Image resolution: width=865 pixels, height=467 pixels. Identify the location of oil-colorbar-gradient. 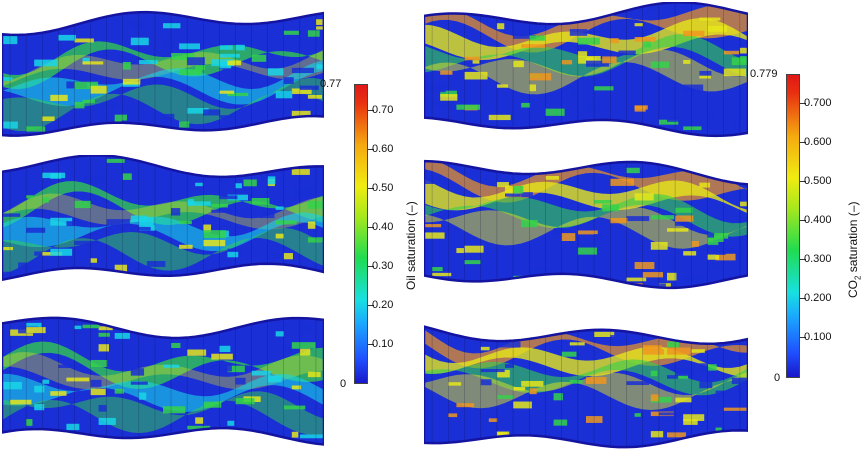
(361, 234).